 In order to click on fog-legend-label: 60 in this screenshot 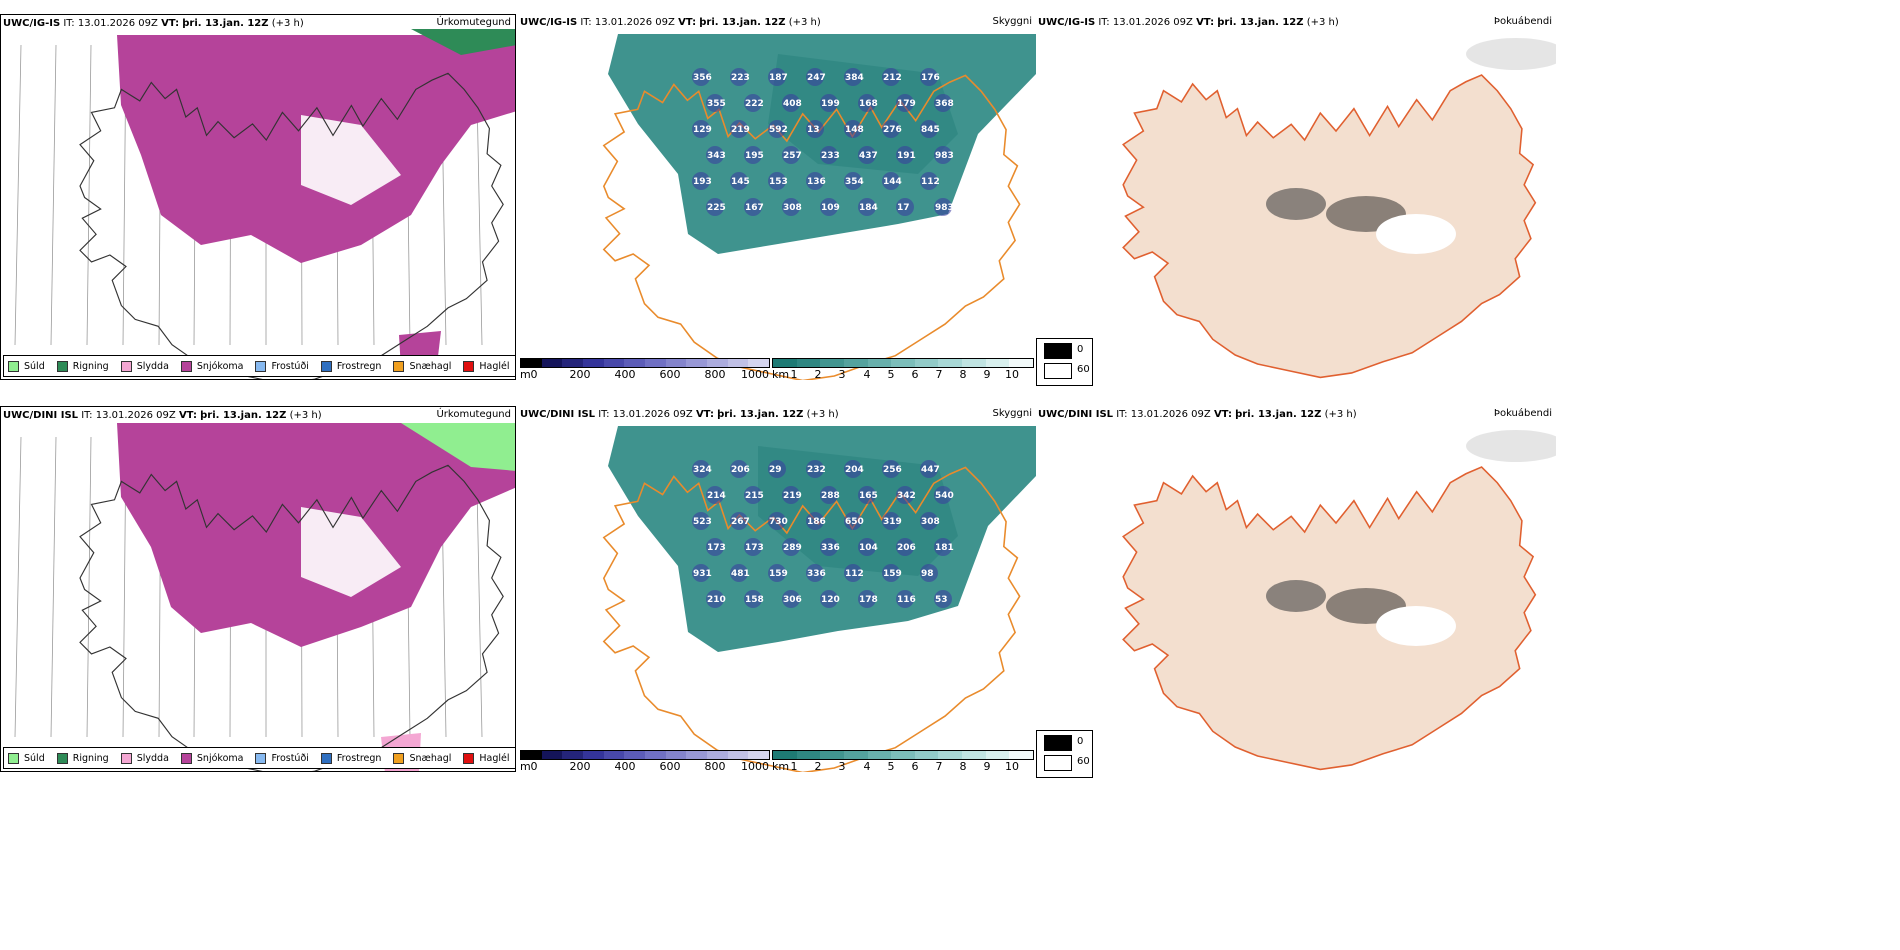, I will do `click(1083, 761)`.